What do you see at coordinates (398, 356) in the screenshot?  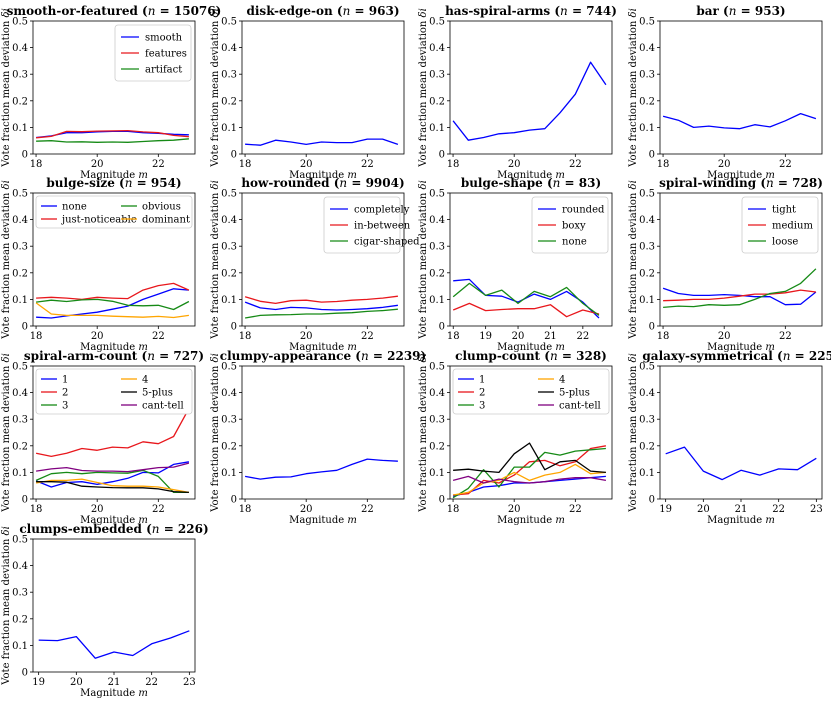 I see `panel-title-count: = 2239)` at bounding box center [398, 356].